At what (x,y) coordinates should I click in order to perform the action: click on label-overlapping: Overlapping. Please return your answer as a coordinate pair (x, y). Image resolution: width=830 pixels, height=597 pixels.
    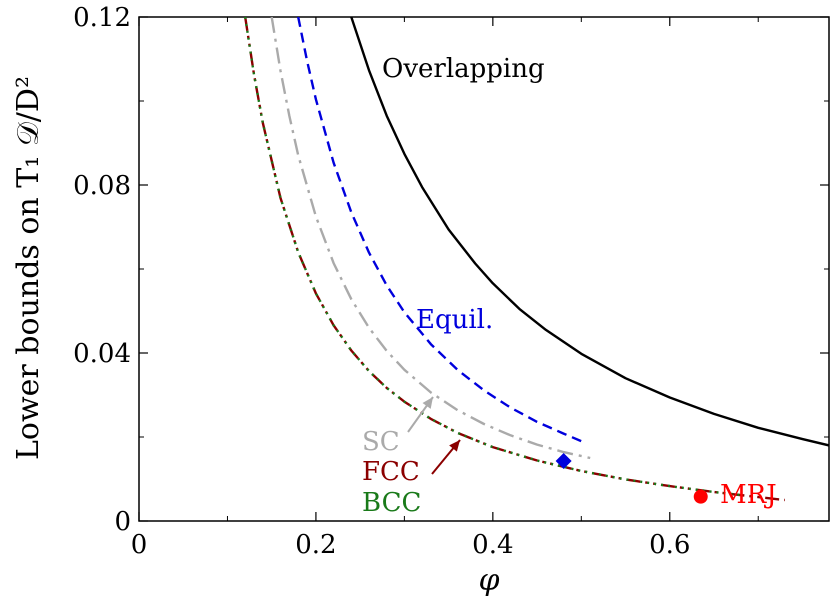
    Looking at the image, I should click on (463, 69).